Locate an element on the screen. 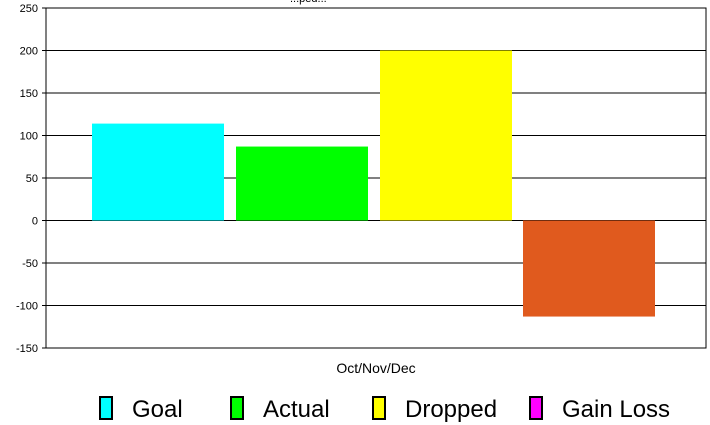  x-category-label: Oct/Nov/Dec is located at coordinates (375, 368).